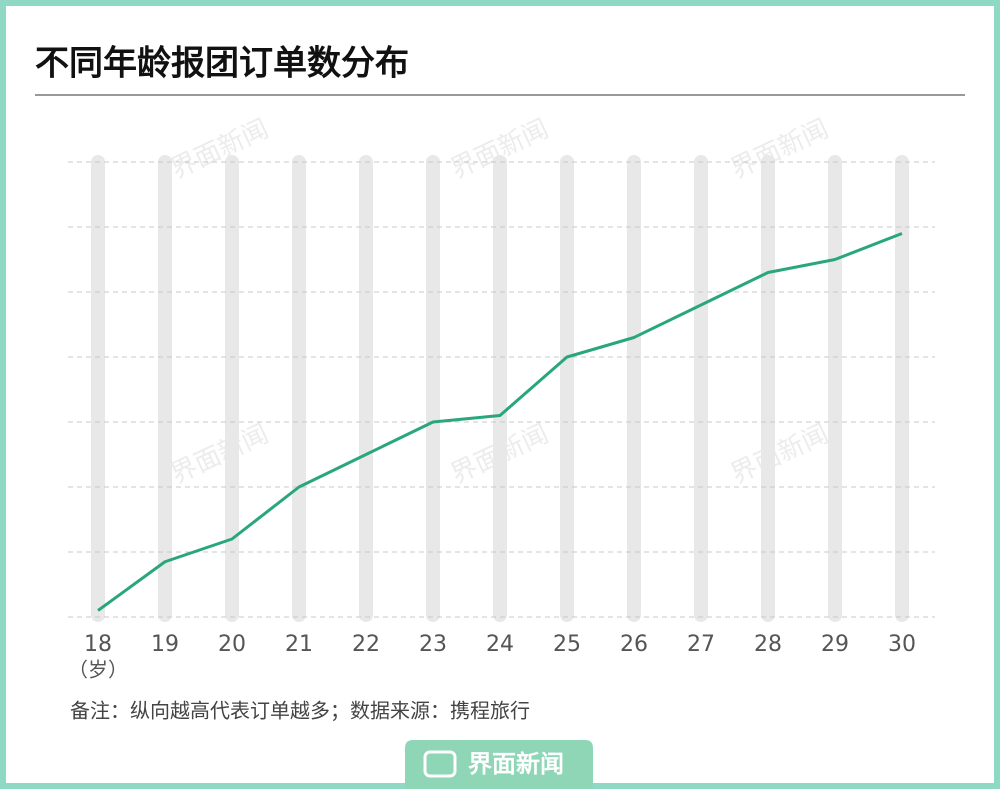 The image size is (1000, 789). What do you see at coordinates (165, 644) in the screenshot?
I see `x-tick-label: 19` at bounding box center [165, 644].